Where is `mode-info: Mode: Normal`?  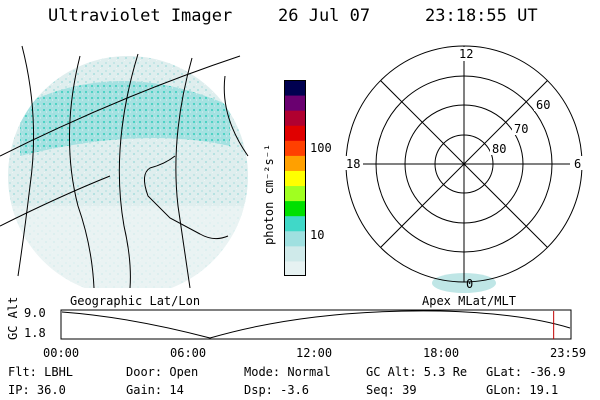 mode-info: Mode: Normal is located at coordinates (287, 372).